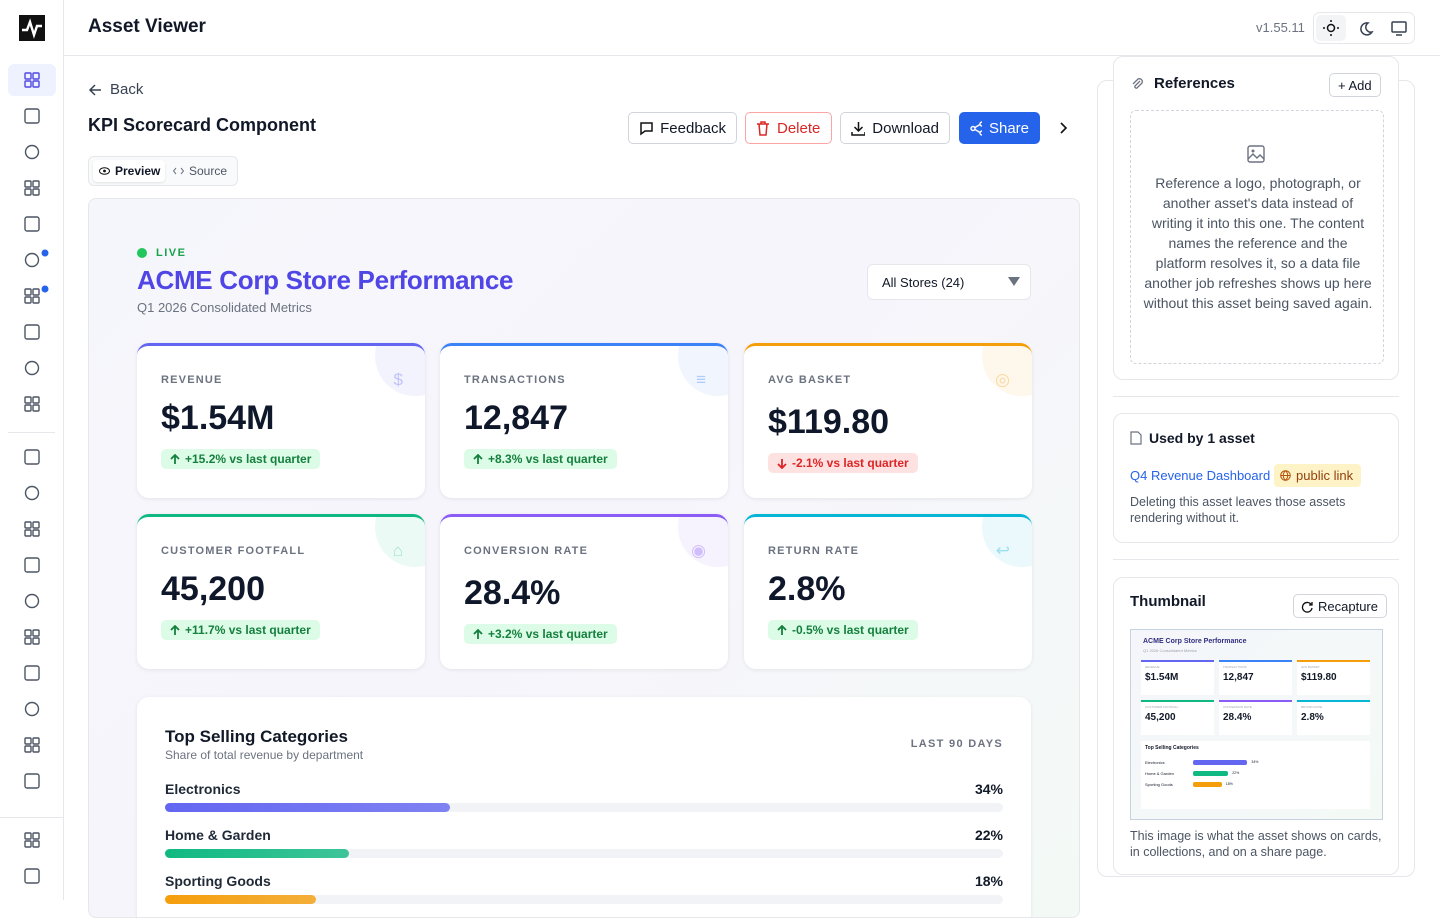 This screenshot has height=918, width=1440. What do you see at coordinates (1340, 606) in the screenshot?
I see `recapture-button: Recapture` at bounding box center [1340, 606].